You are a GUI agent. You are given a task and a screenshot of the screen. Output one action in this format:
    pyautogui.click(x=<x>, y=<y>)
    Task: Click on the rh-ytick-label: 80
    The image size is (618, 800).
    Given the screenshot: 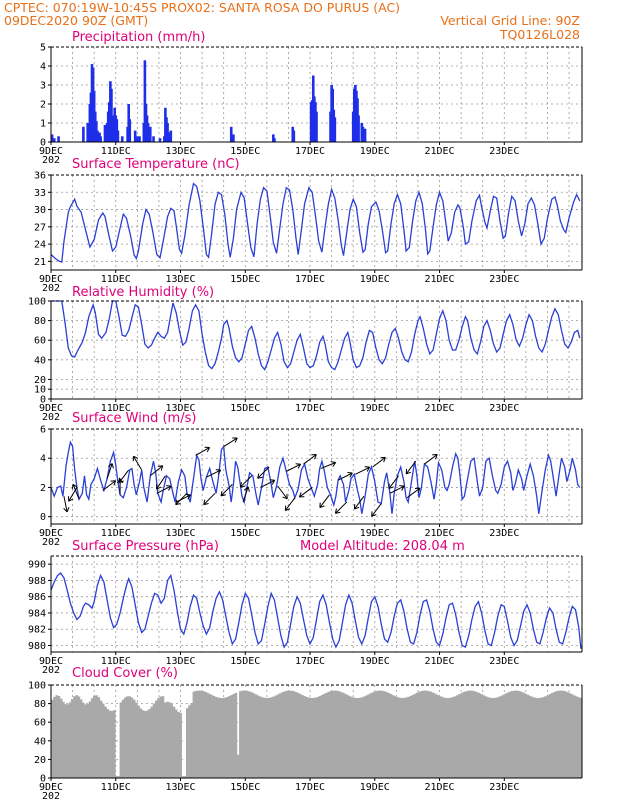 What is the action you would take?
    pyautogui.click(x=40, y=321)
    